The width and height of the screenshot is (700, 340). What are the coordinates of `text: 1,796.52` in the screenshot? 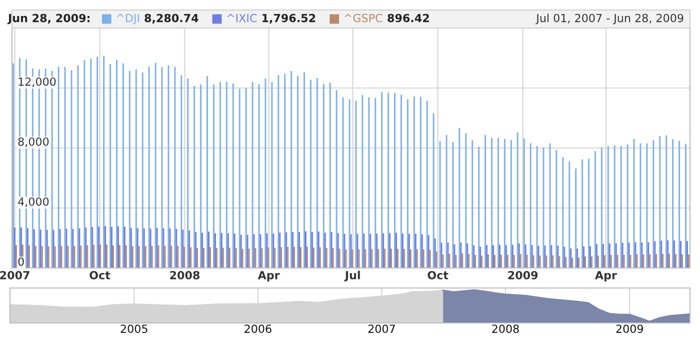 It's located at (289, 19).